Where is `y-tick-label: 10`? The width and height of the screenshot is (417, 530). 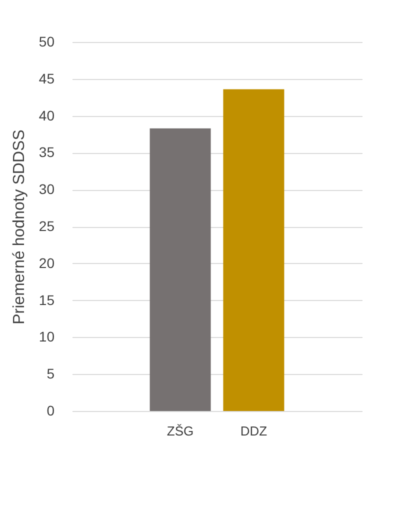
y-tick-label: 10 is located at coordinates (46, 336).